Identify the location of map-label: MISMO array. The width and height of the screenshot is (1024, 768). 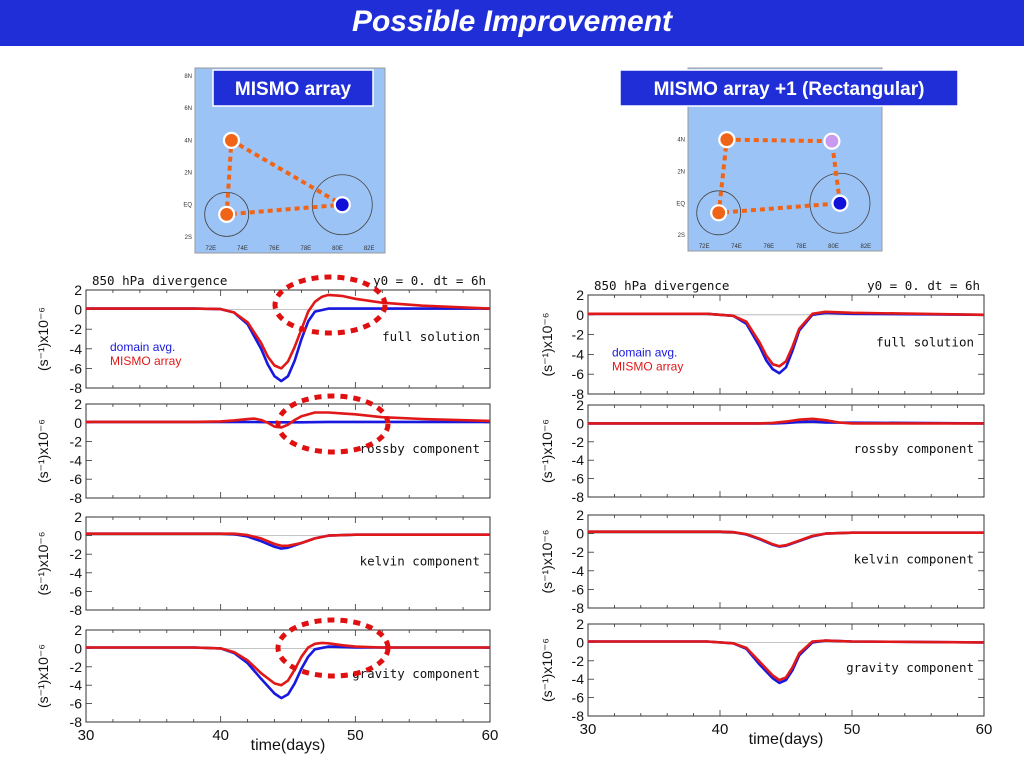
(293, 89).